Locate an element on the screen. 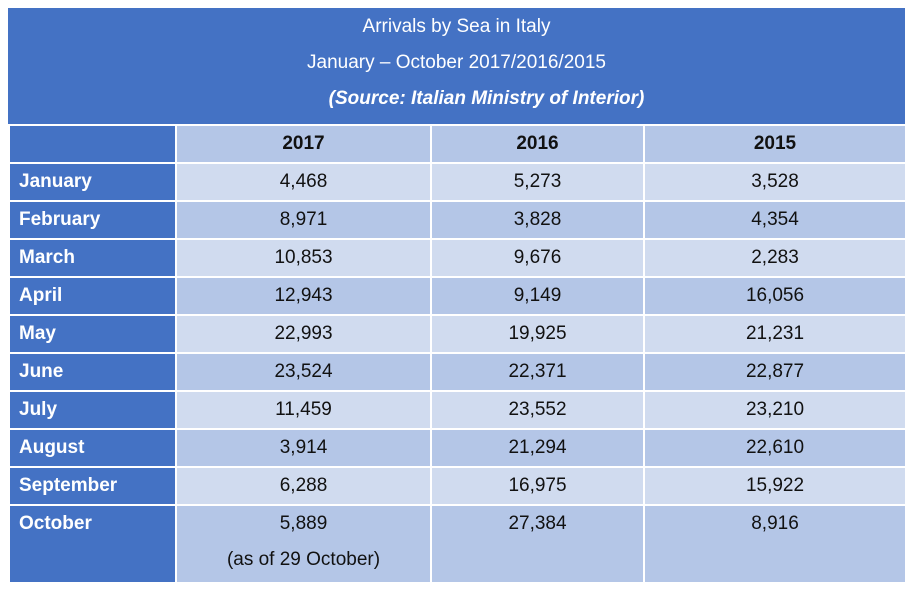  source: (Source: Italian Ministry of Interior) is located at coordinates (486, 98).